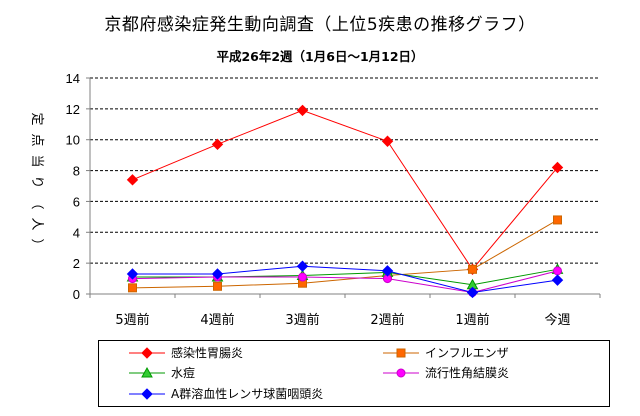  I want to click on y-label-char: 当, so click(36, 160).